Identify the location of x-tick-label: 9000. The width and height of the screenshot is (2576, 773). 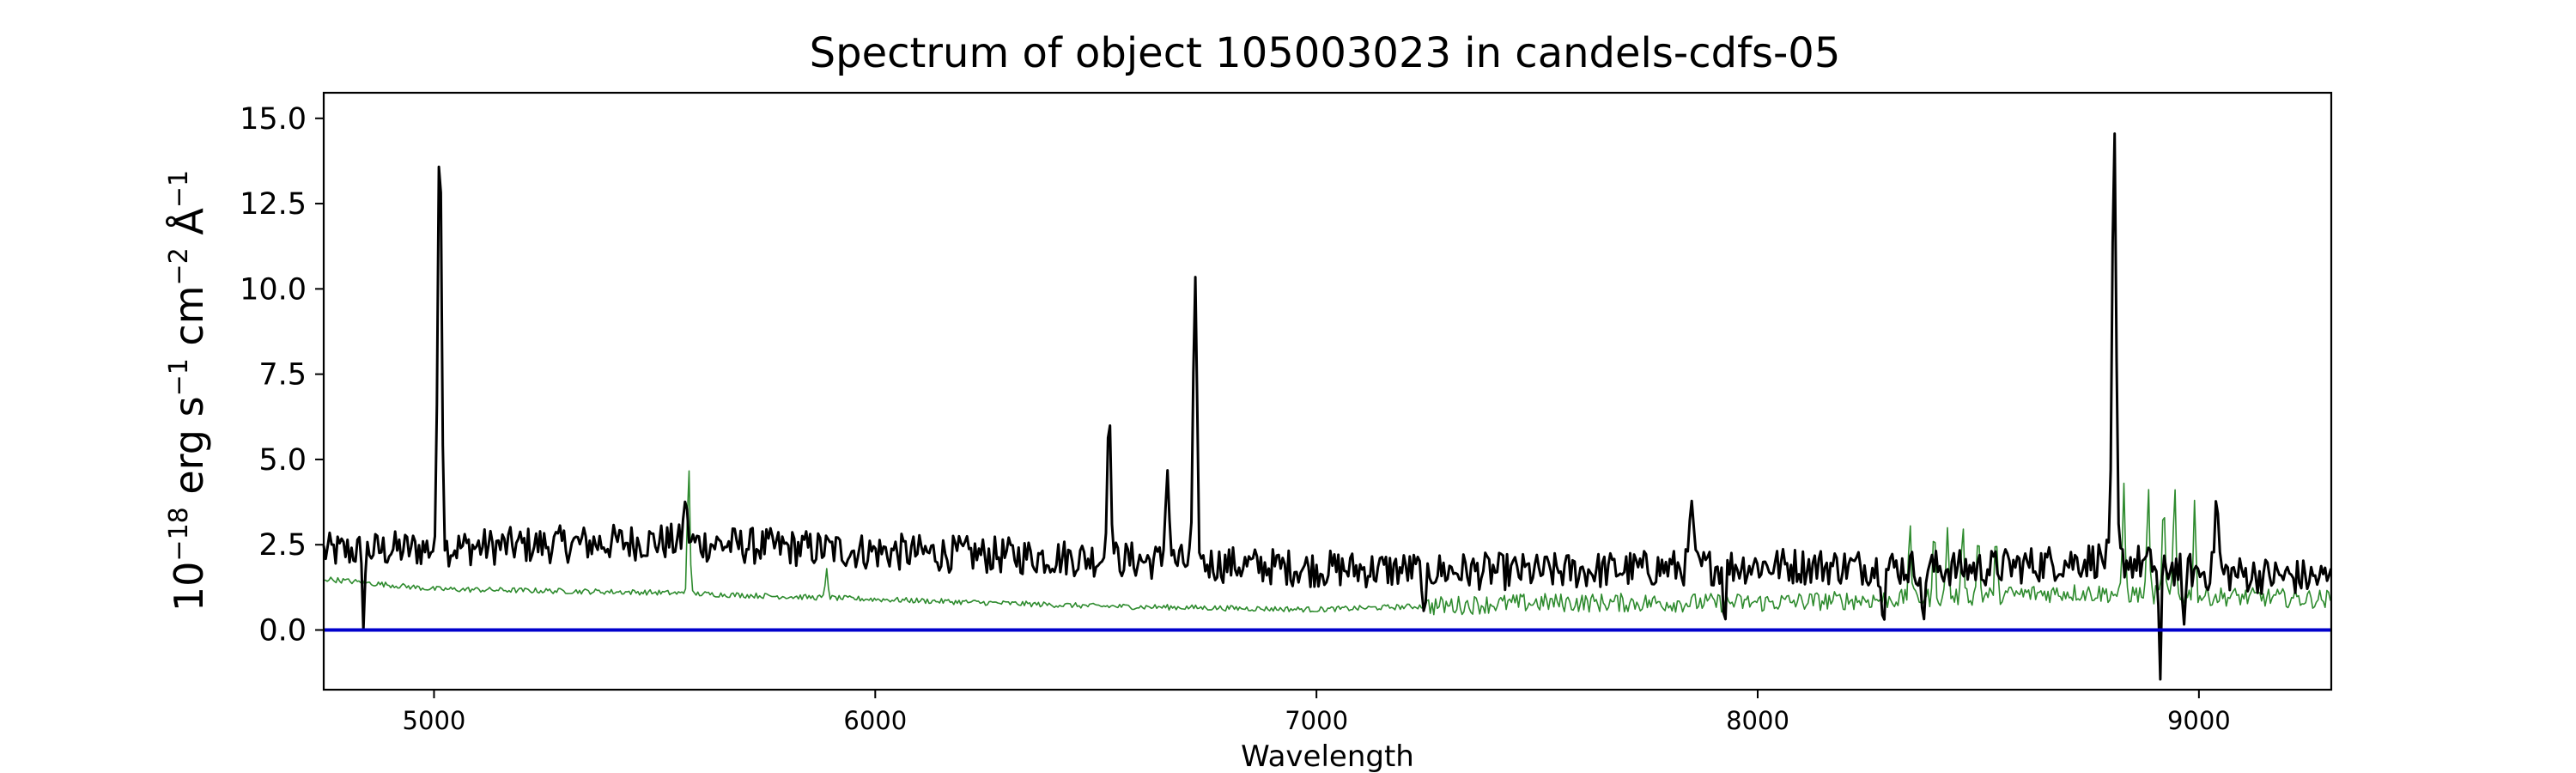
(2199, 720).